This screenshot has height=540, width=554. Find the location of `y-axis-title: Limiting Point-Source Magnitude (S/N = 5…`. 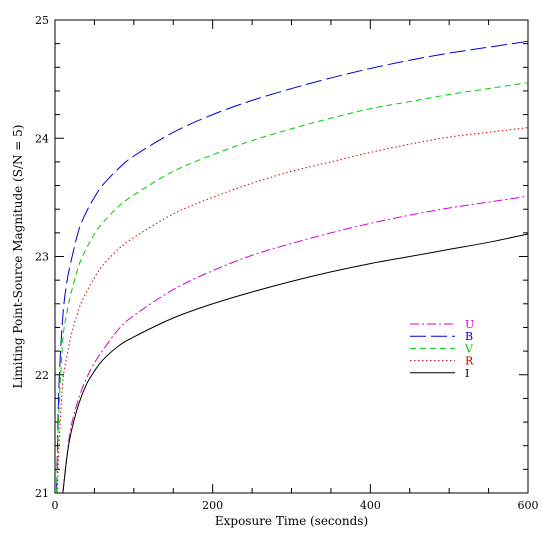

y-axis-title: Limiting Point-Source Magnitude (S/N = 5… is located at coordinates (18, 257).